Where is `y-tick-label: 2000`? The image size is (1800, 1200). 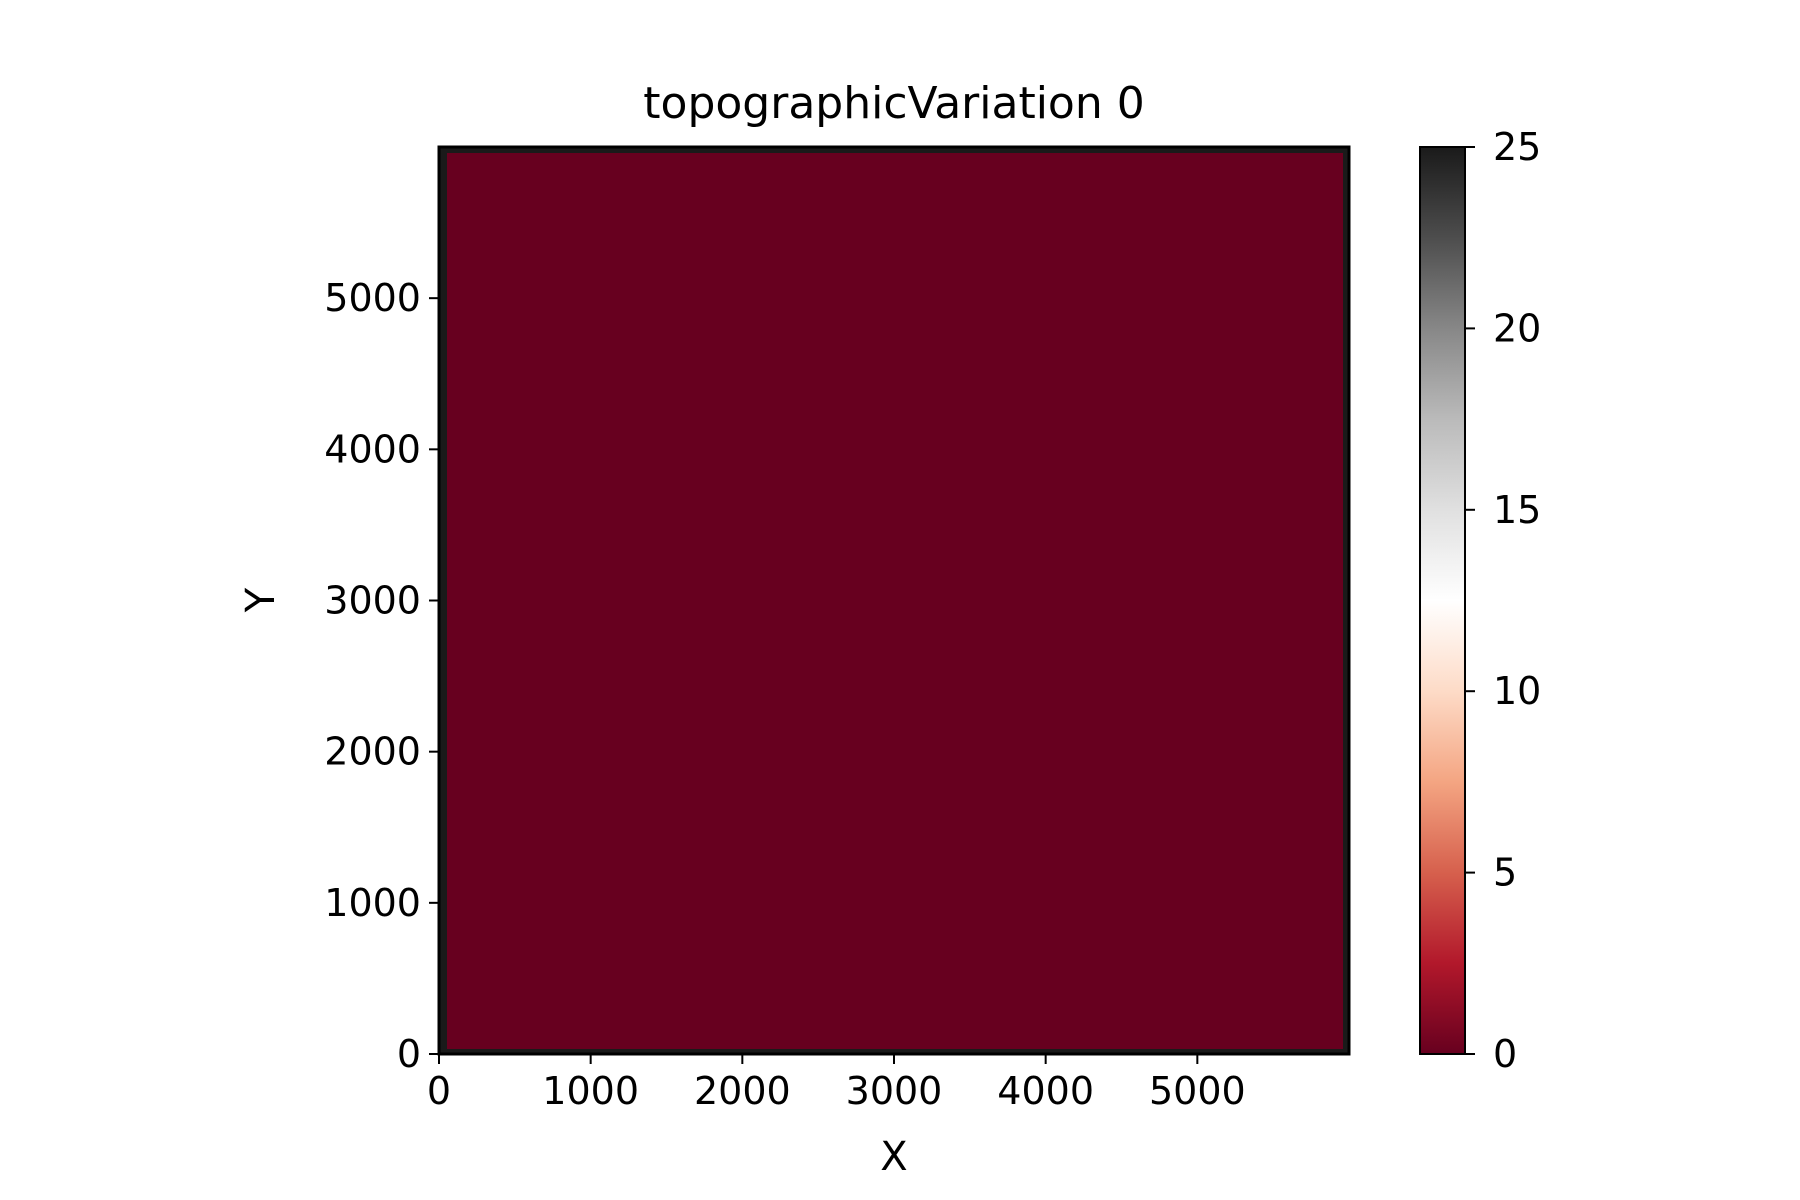 y-tick-label: 2000 is located at coordinates (372, 752).